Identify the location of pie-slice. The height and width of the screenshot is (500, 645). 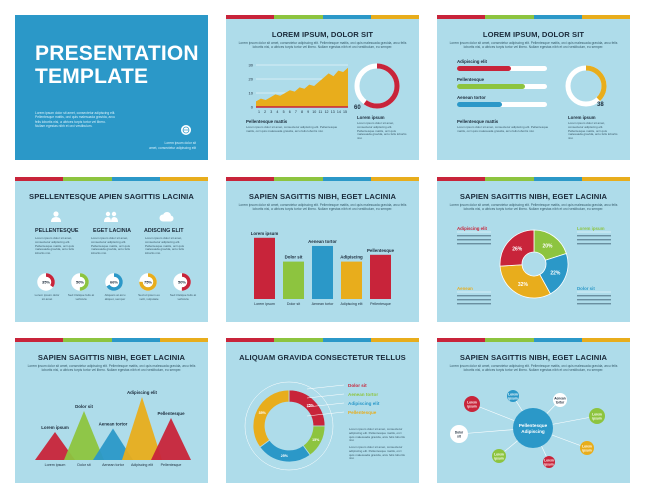
(525, 281).